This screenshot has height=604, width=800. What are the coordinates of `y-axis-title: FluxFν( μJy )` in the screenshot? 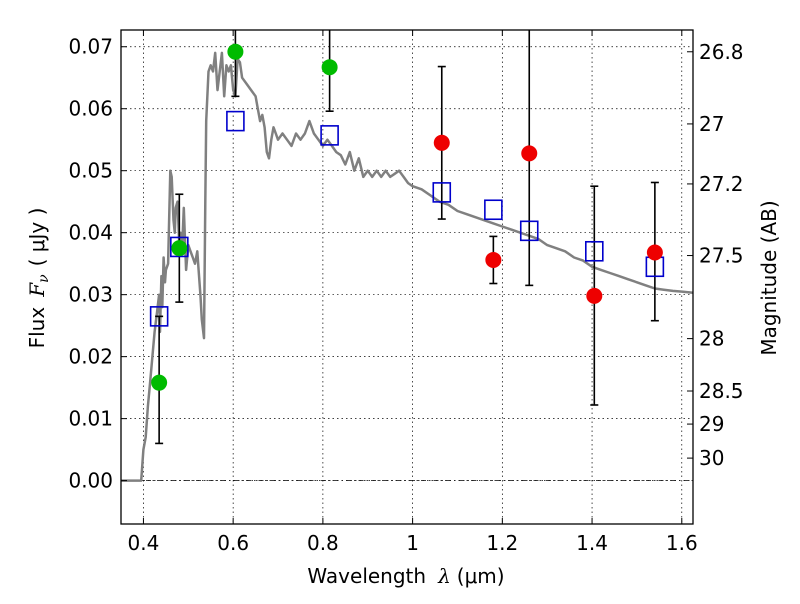 It's located at (38, 278).